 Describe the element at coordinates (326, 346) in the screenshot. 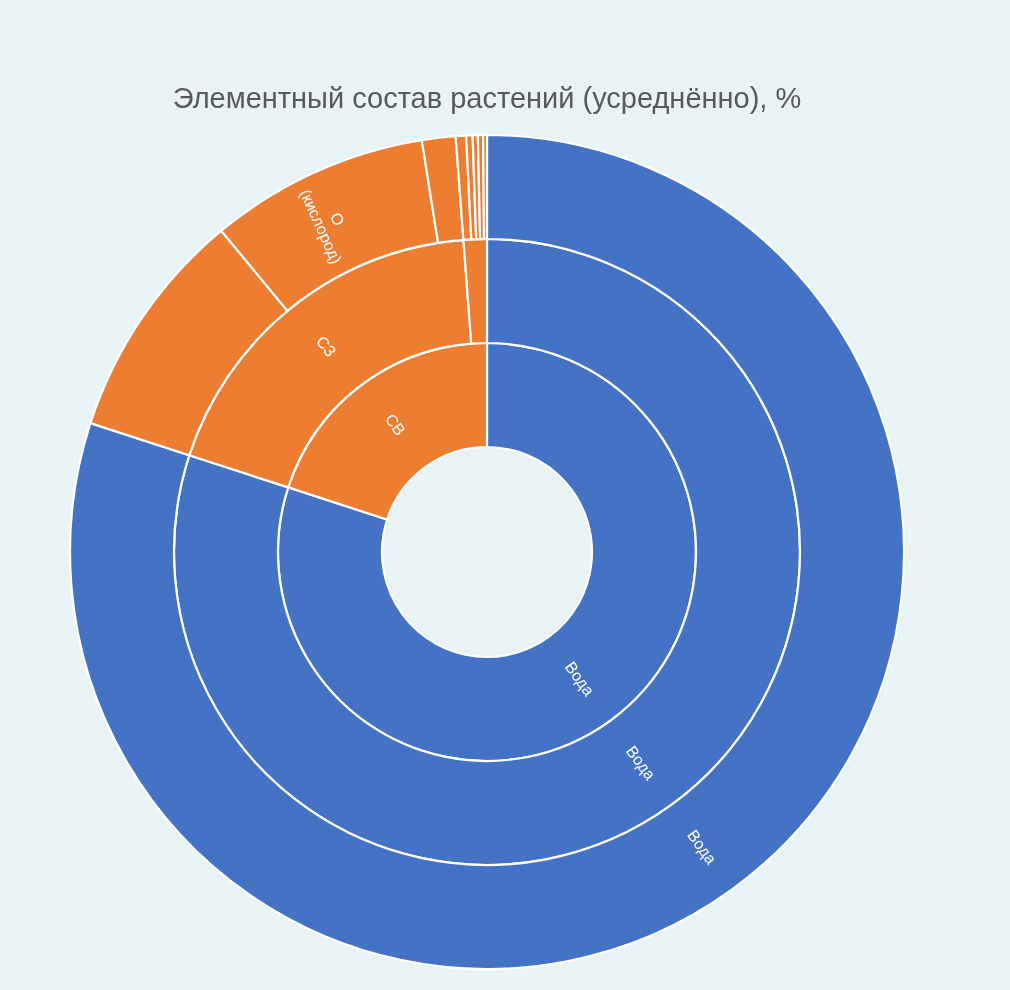

I see `data-label: СЗ` at that location.